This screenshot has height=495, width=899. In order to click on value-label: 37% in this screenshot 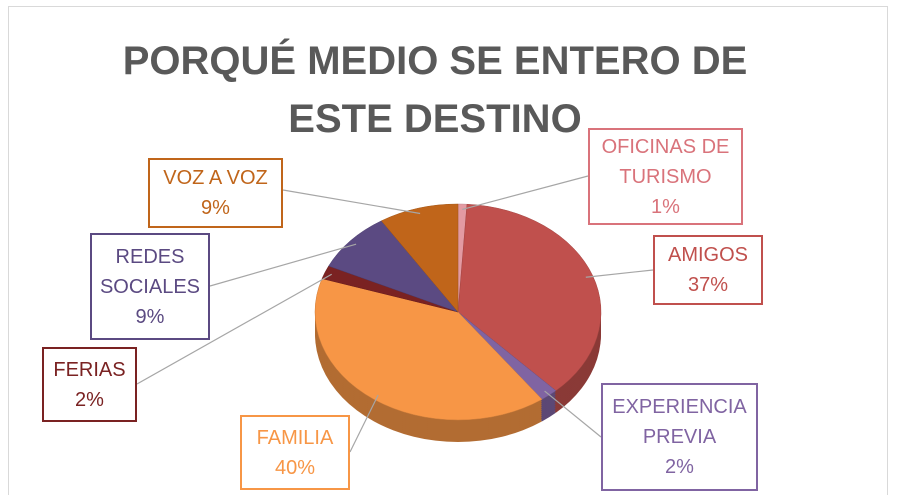, I will do `click(708, 285)`.